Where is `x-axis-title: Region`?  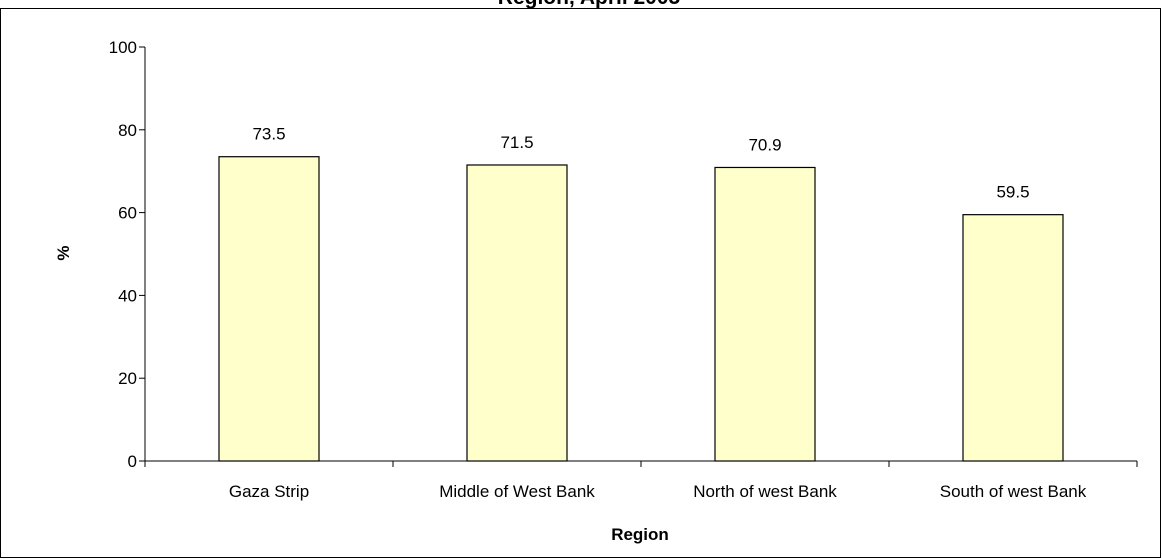
x-axis-title: Region is located at coordinates (640, 534).